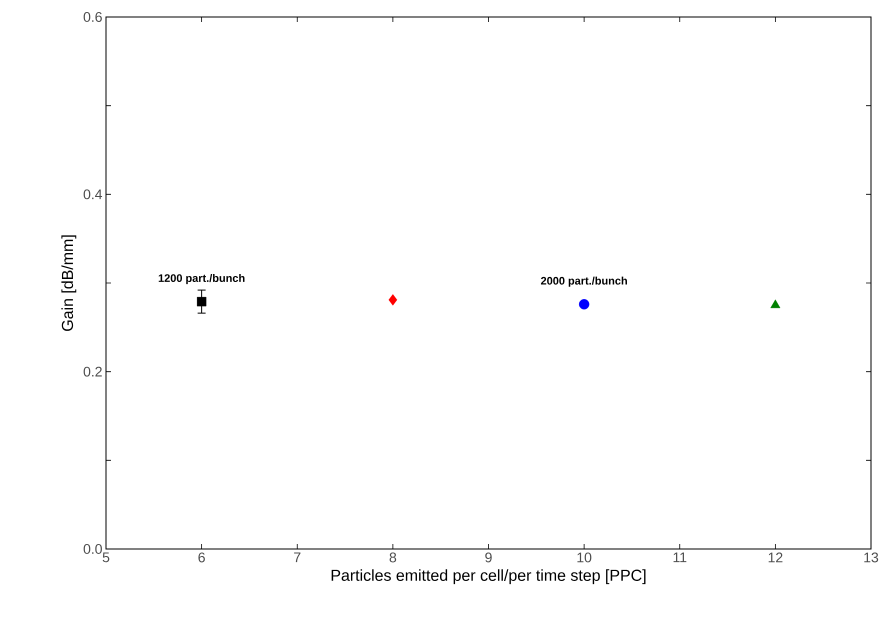  I want to click on annotation: 2000 part./bunch, so click(583, 281).